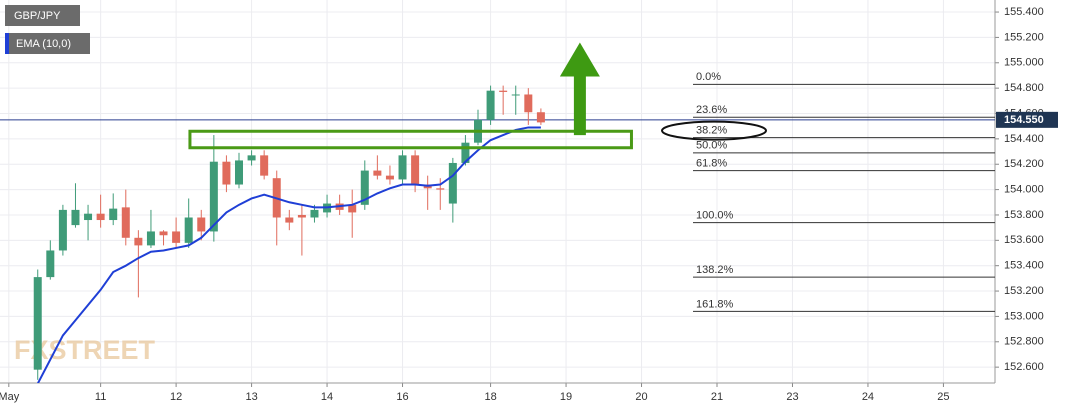 This screenshot has width=1068, height=408. What do you see at coordinates (1024, 367) in the screenshot?
I see `y-tick-label: 152.600` at bounding box center [1024, 367].